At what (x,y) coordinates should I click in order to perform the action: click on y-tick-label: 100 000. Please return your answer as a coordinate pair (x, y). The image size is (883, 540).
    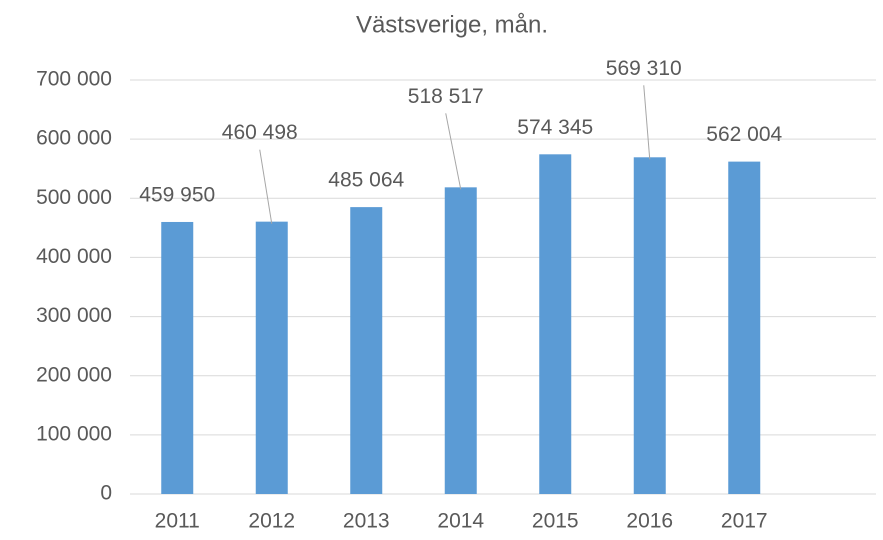
    Looking at the image, I should click on (74, 433).